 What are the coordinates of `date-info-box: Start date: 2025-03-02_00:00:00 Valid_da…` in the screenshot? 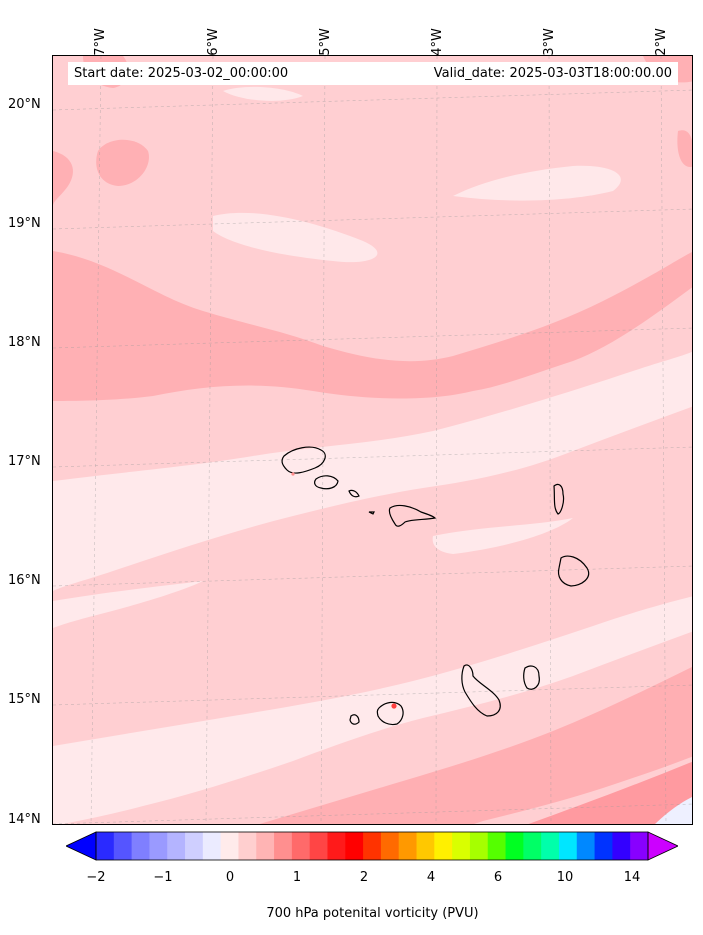 It's located at (373, 73).